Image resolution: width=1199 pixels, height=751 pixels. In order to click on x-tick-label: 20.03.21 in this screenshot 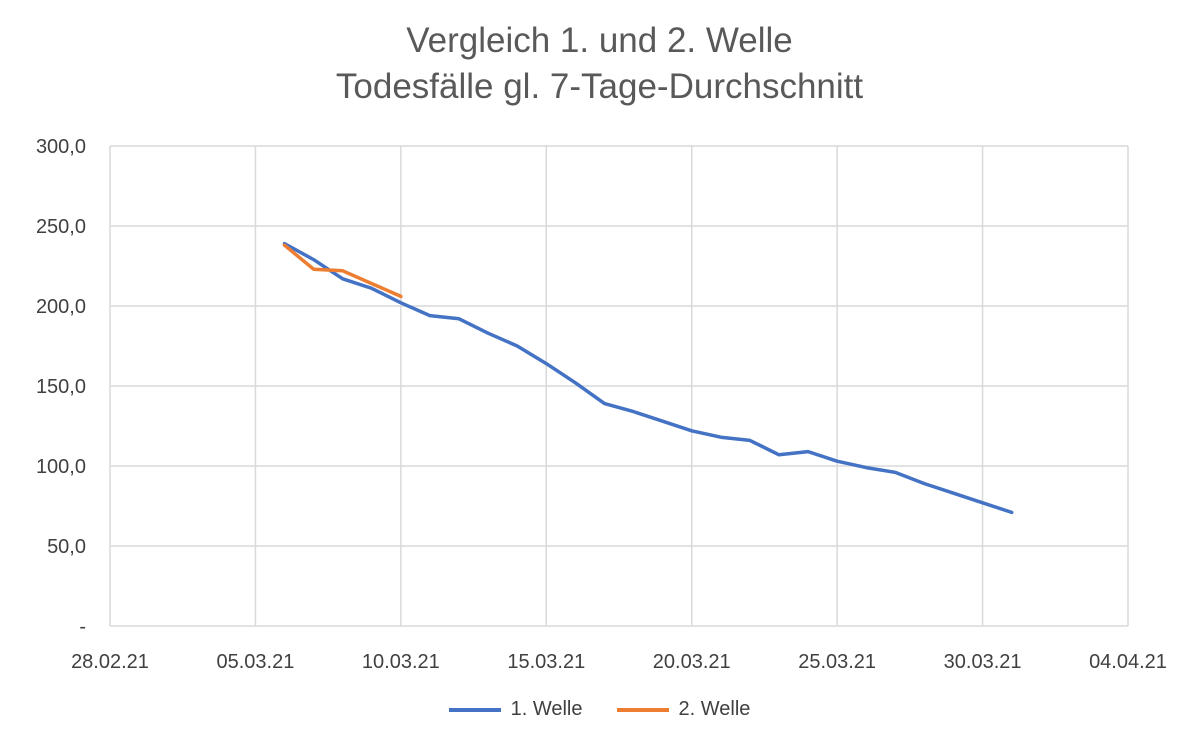, I will do `click(692, 662)`.